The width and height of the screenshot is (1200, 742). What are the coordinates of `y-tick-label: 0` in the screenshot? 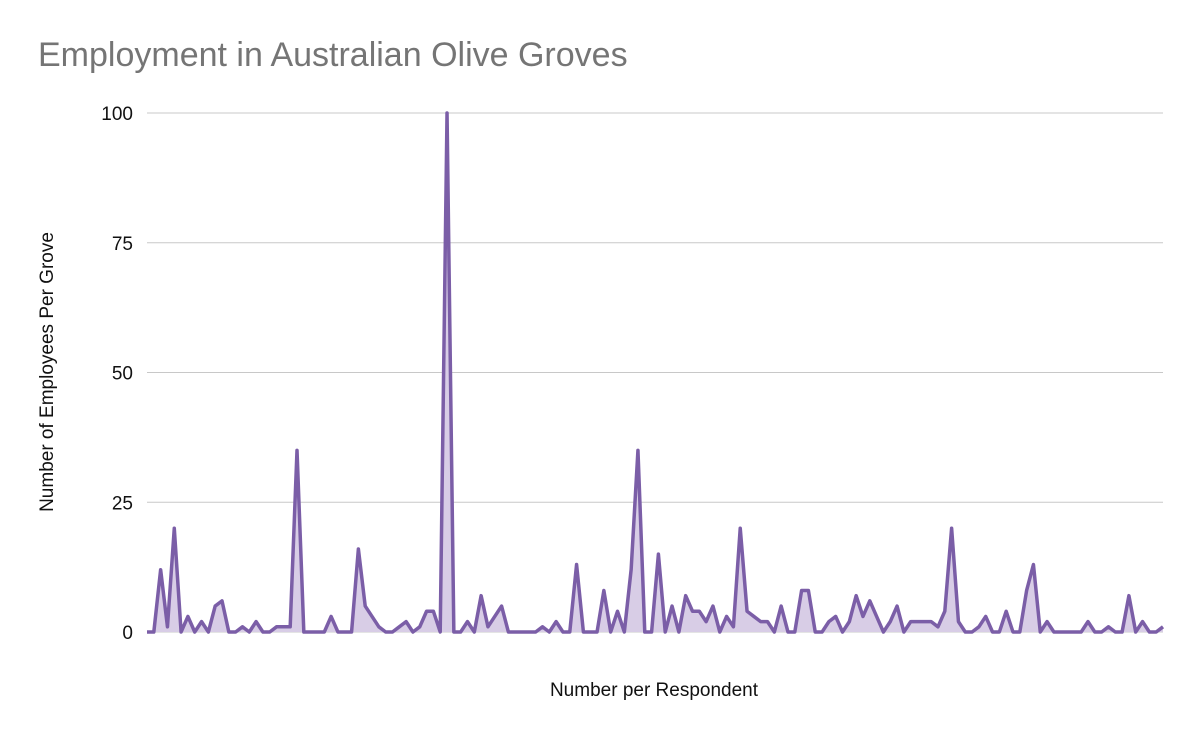 It's located at (127, 633).